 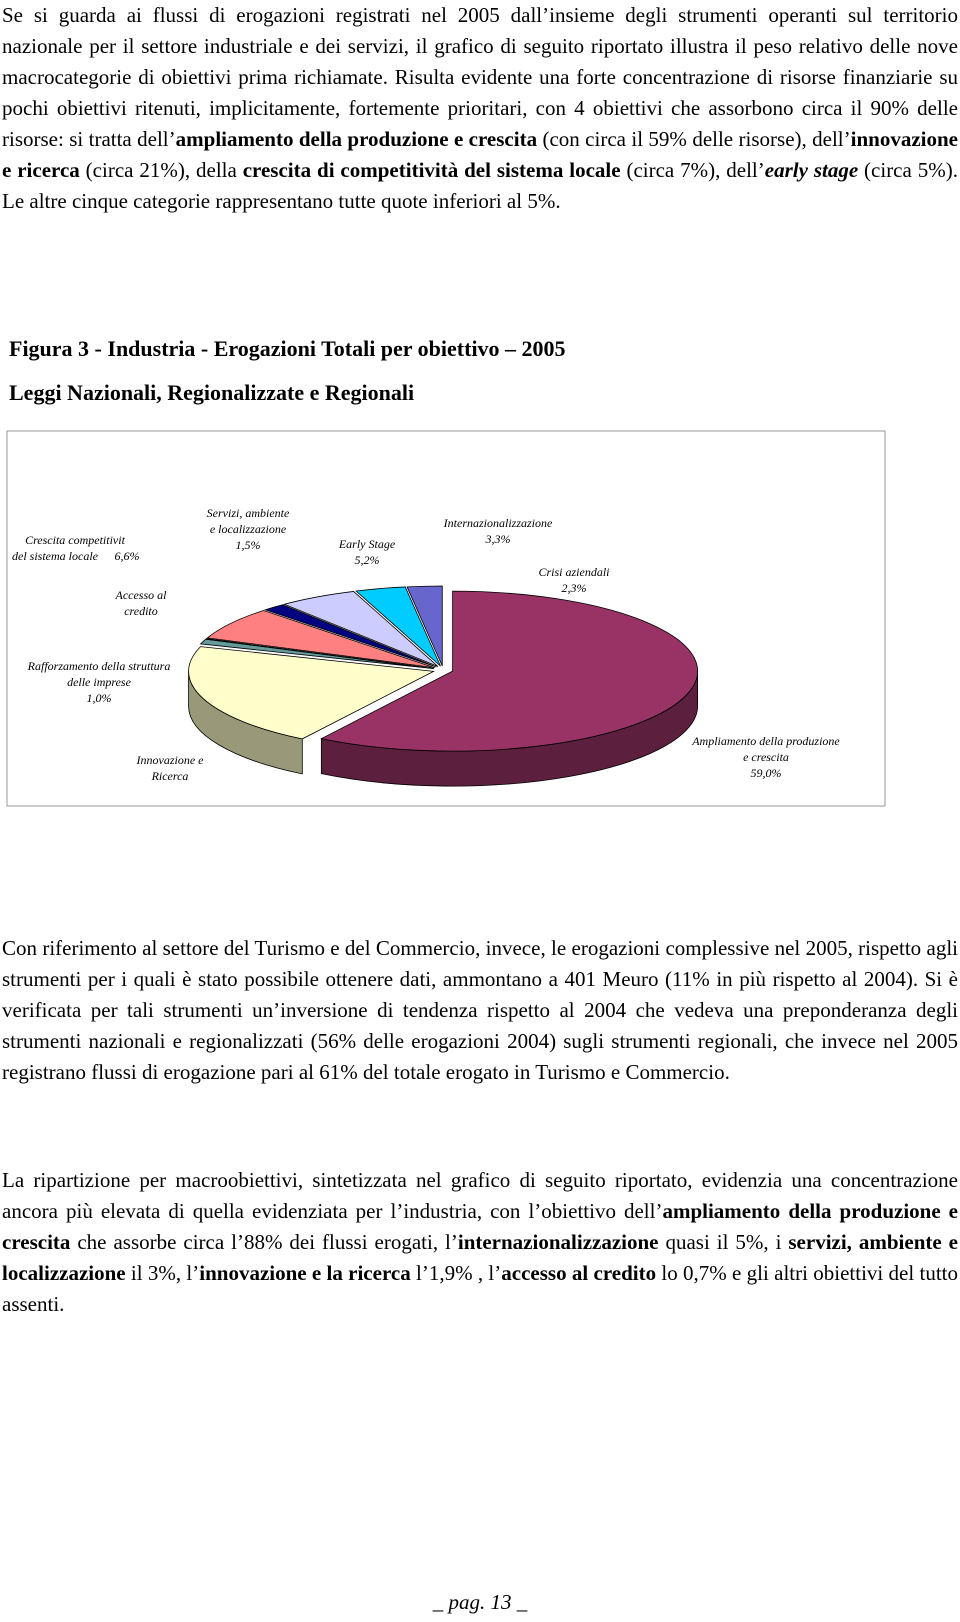 I want to click on slice-label: Innovazione e, so click(x=170, y=760).